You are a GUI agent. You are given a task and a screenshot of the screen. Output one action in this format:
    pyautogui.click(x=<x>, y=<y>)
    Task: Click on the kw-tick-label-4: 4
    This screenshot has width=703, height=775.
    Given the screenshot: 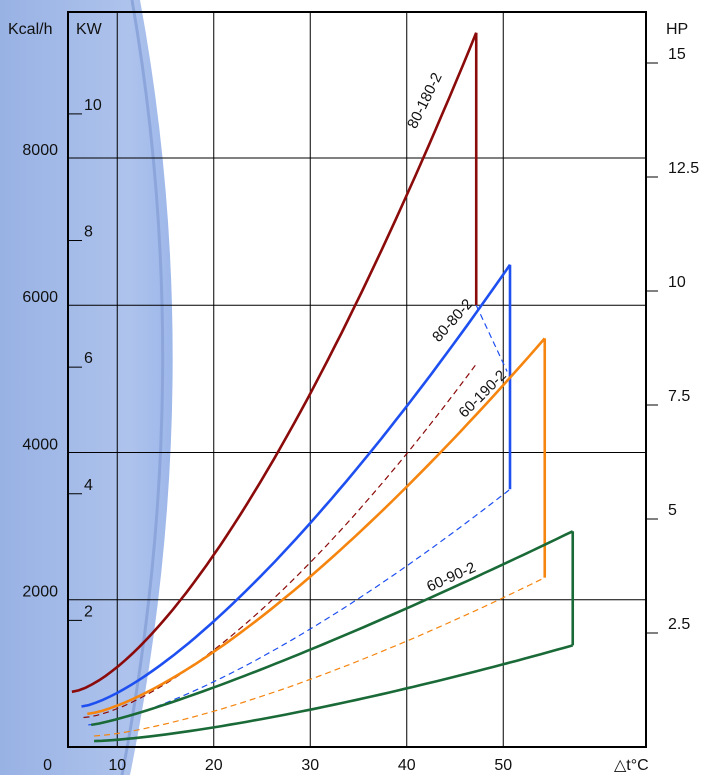 What is the action you would take?
    pyautogui.click(x=88, y=485)
    